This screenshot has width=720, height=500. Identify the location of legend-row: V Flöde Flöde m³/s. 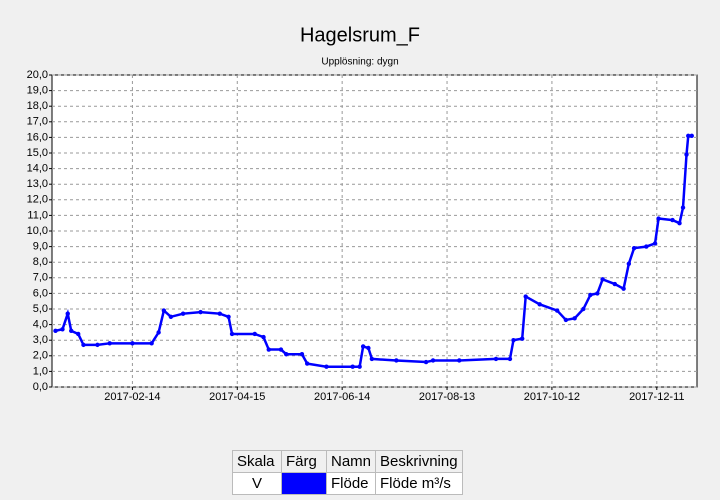
(347, 483).